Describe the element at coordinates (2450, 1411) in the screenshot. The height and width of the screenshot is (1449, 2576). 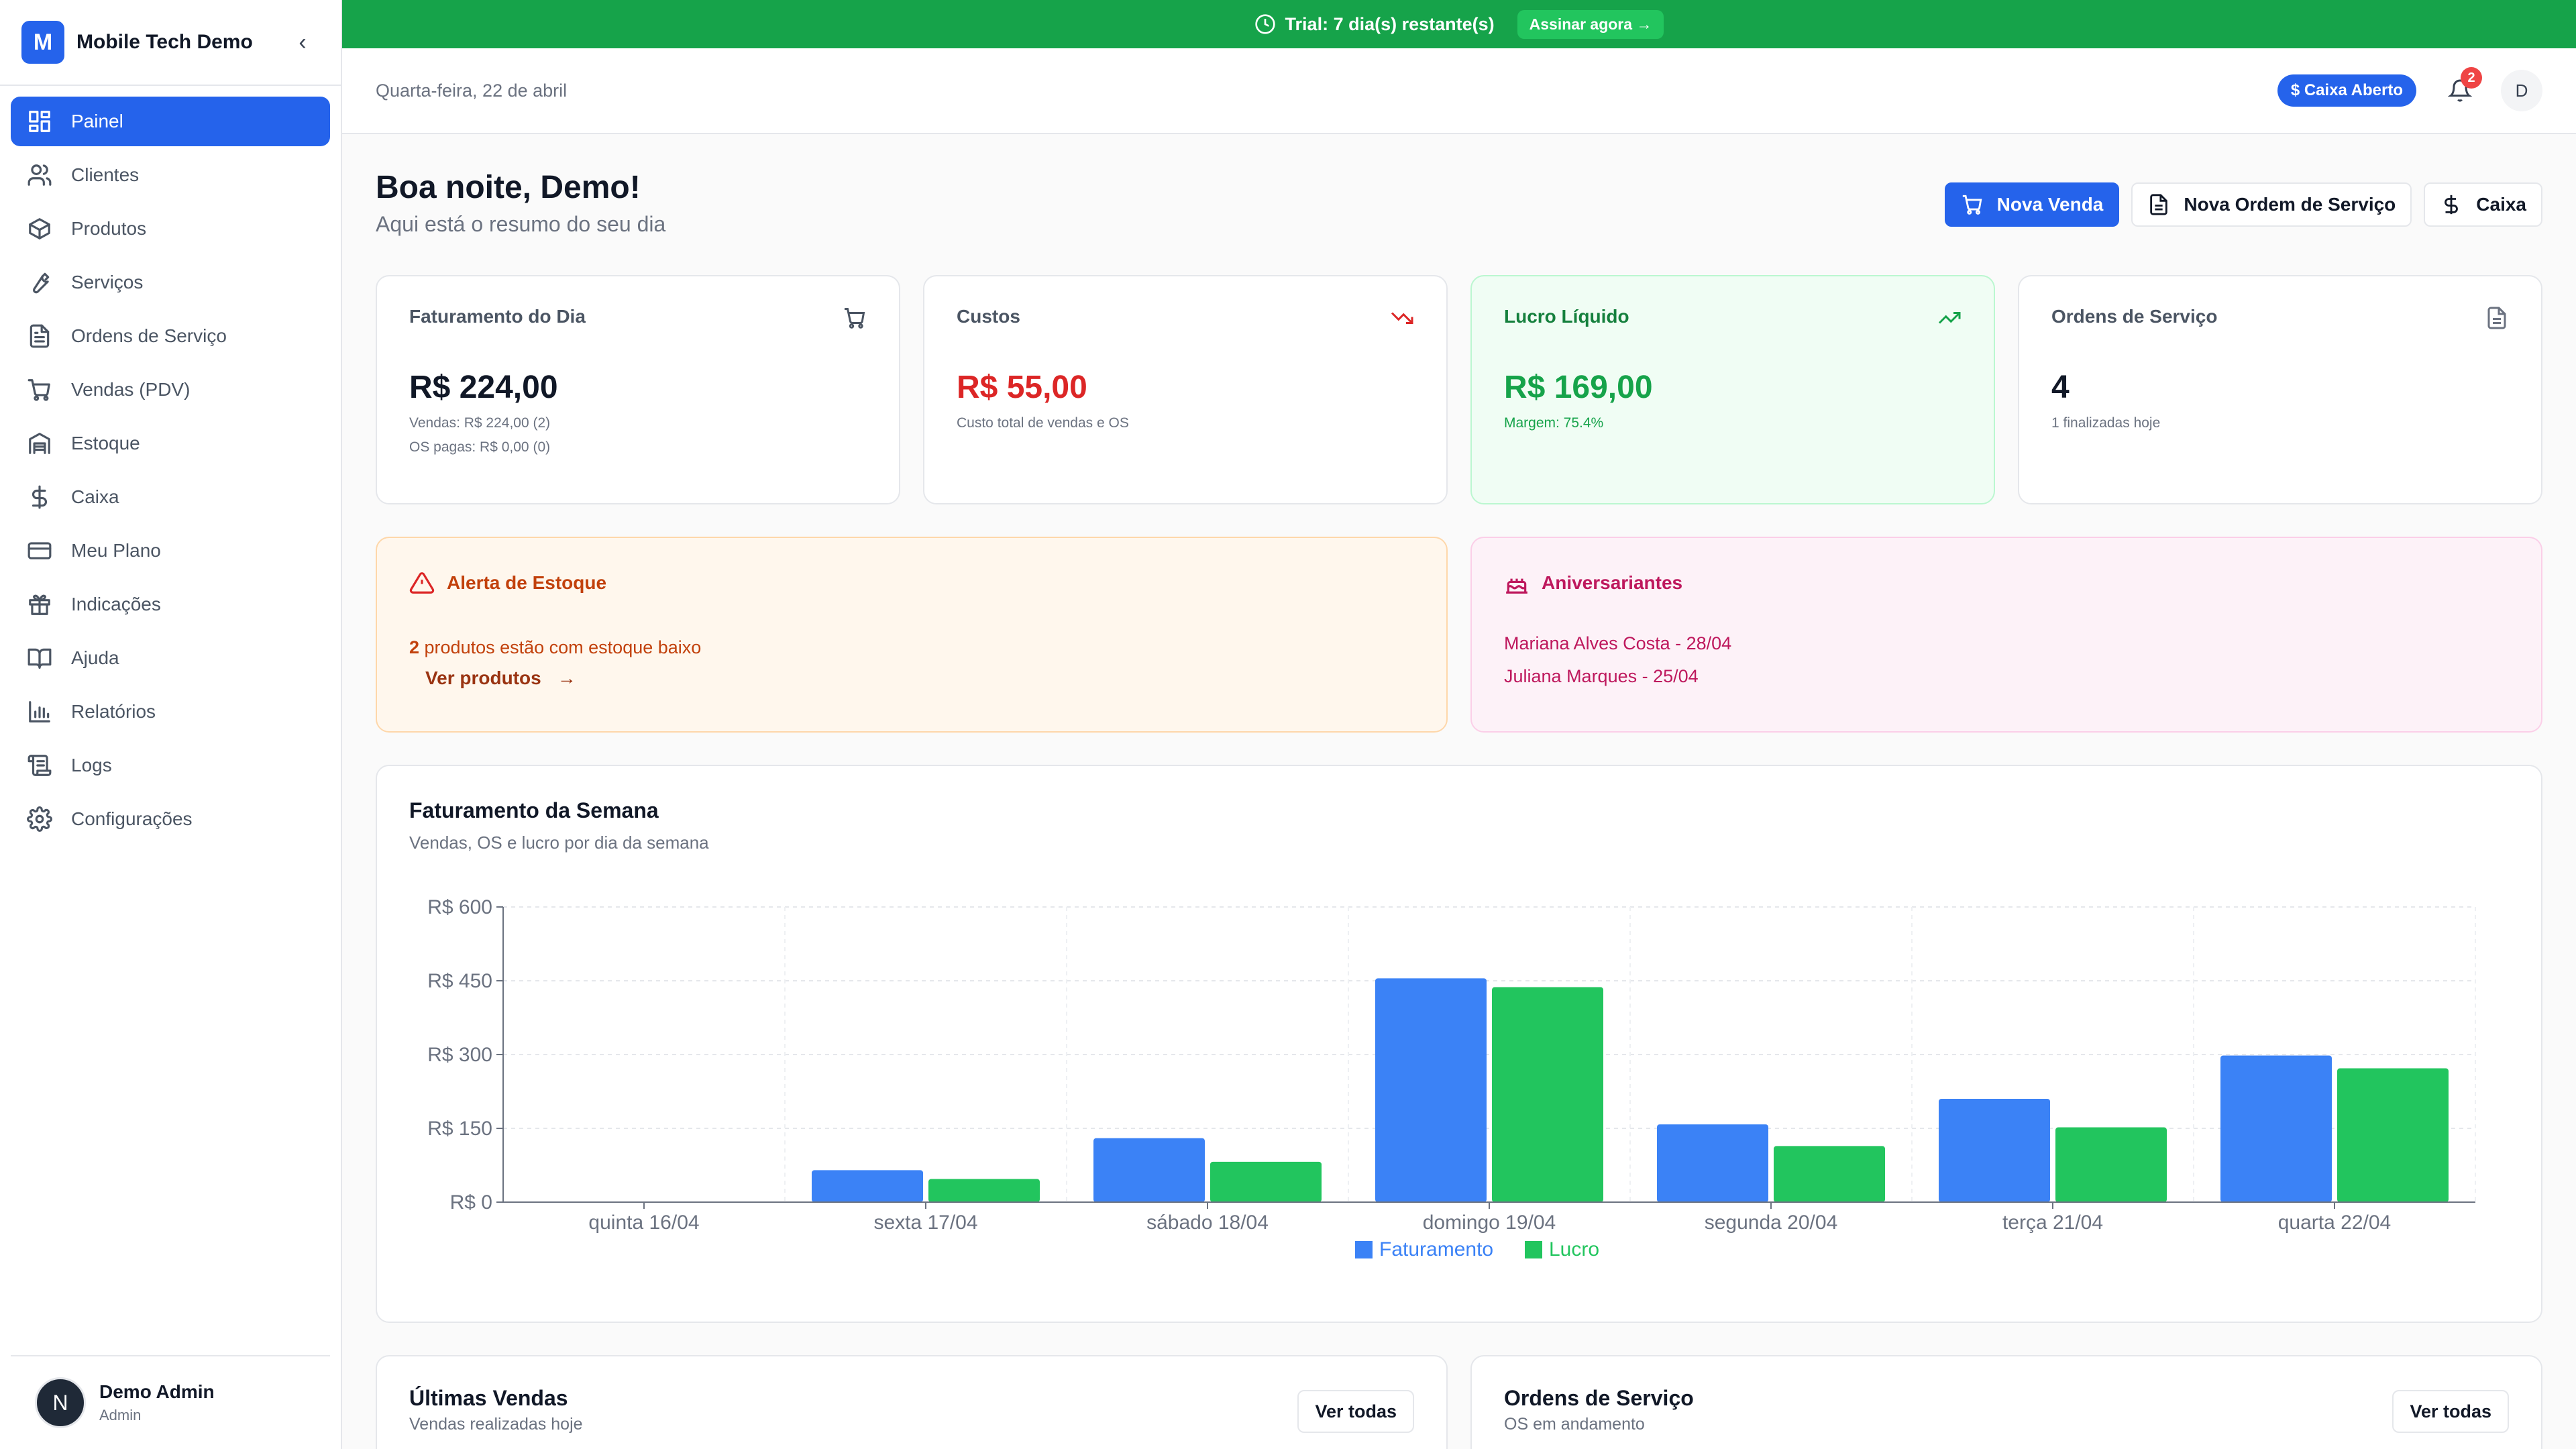
I see `open-orders-see-all-button: Ver todas` at that location.